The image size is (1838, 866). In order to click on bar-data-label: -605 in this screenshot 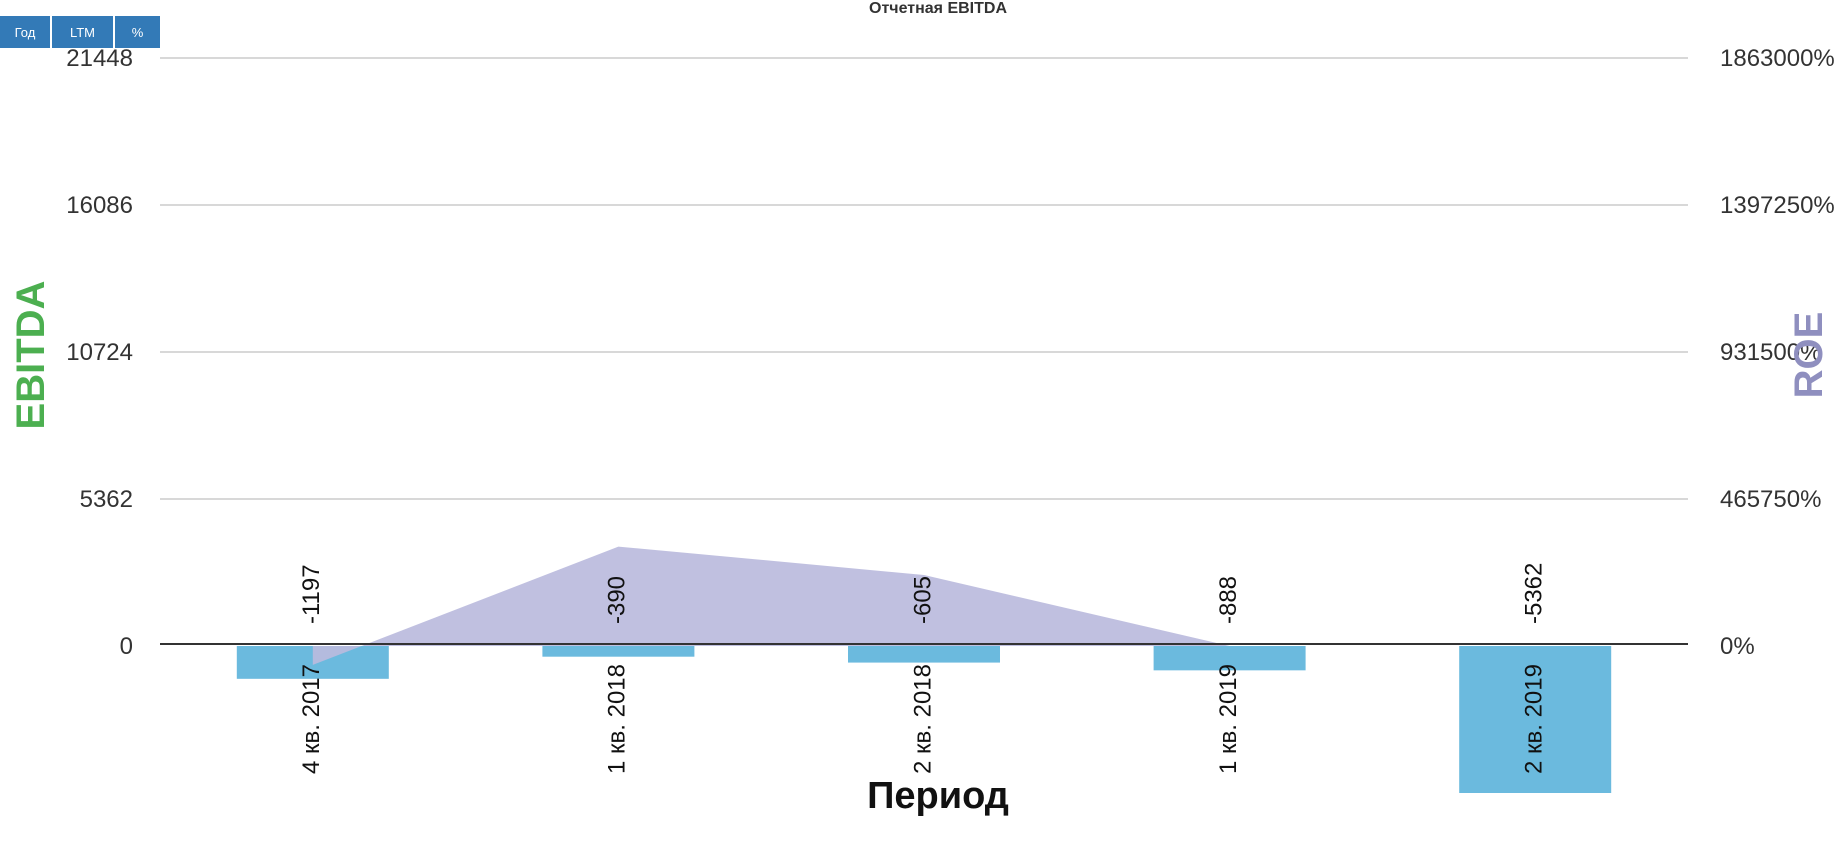, I will do `click(922, 600)`.